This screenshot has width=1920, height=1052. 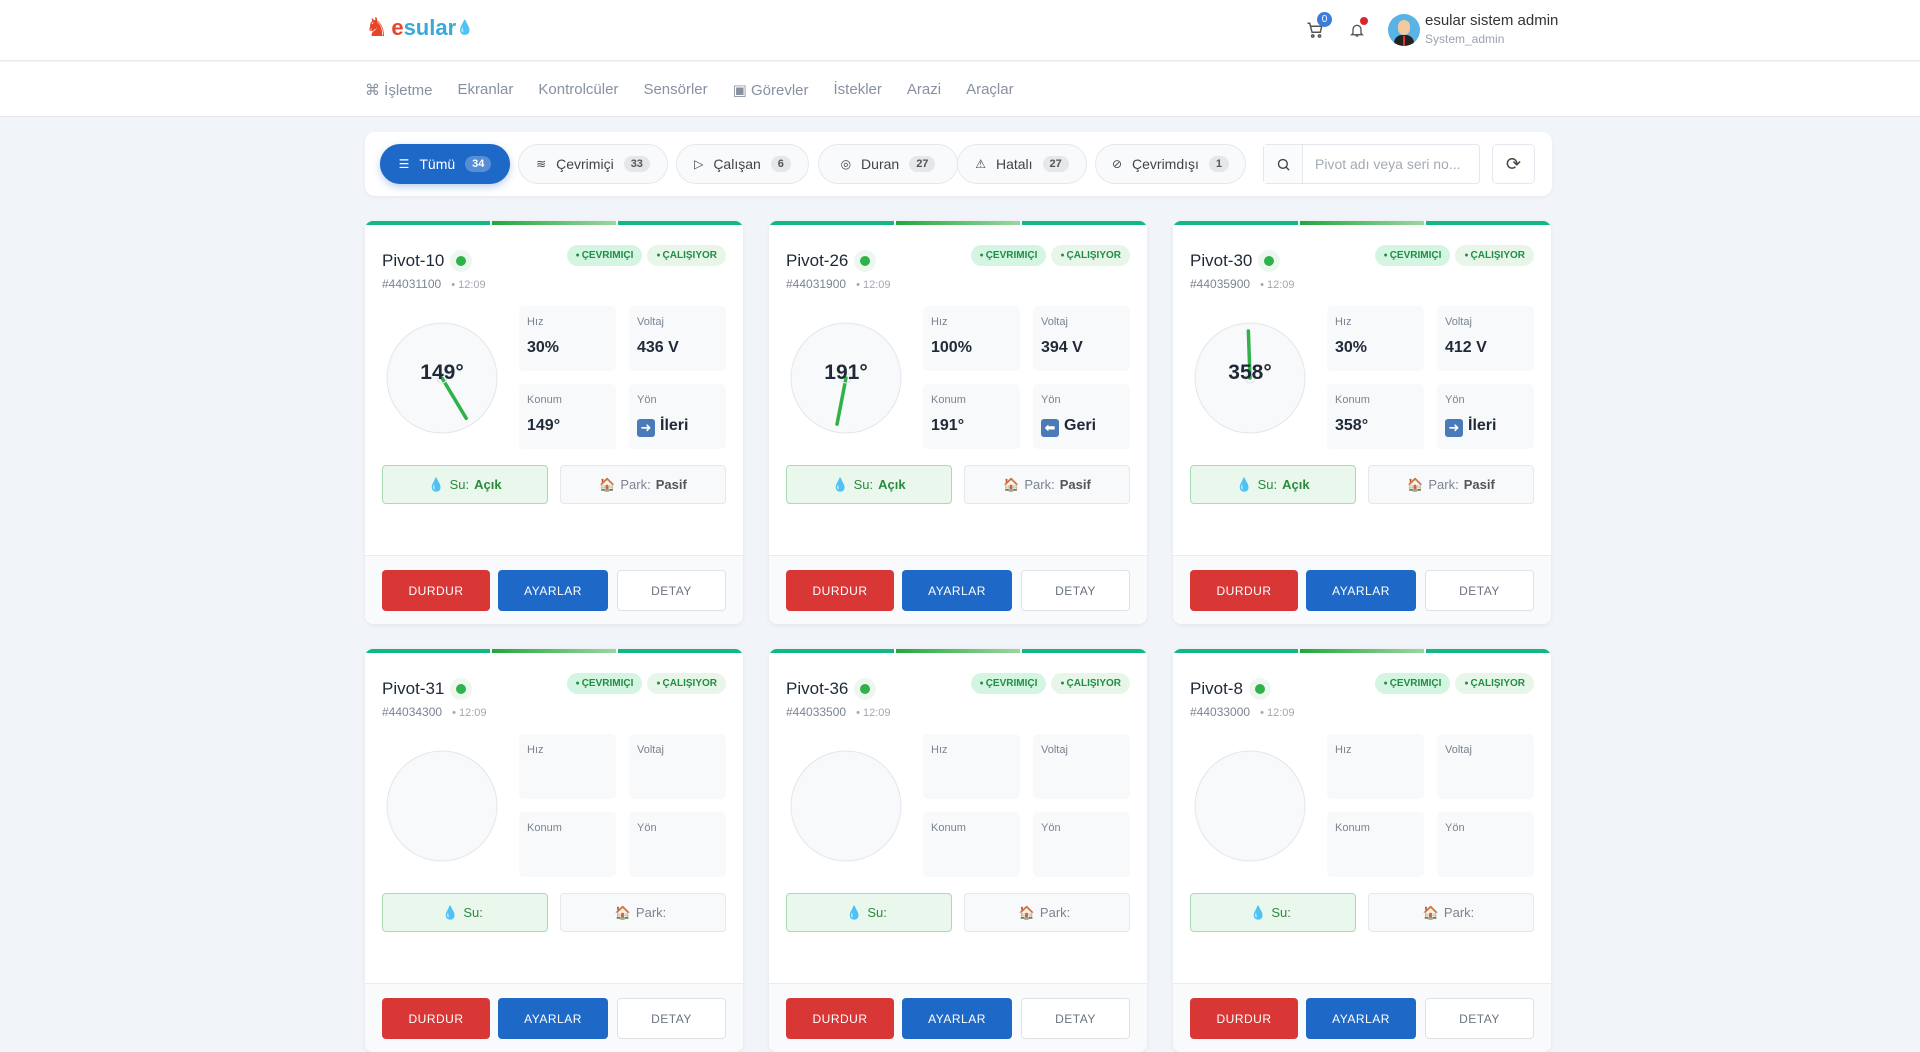 What do you see at coordinates (593, 164) in the screenshot?
I see `filter-1: ≋ Çevrimiçi 33` at bounding box center [593, 164].